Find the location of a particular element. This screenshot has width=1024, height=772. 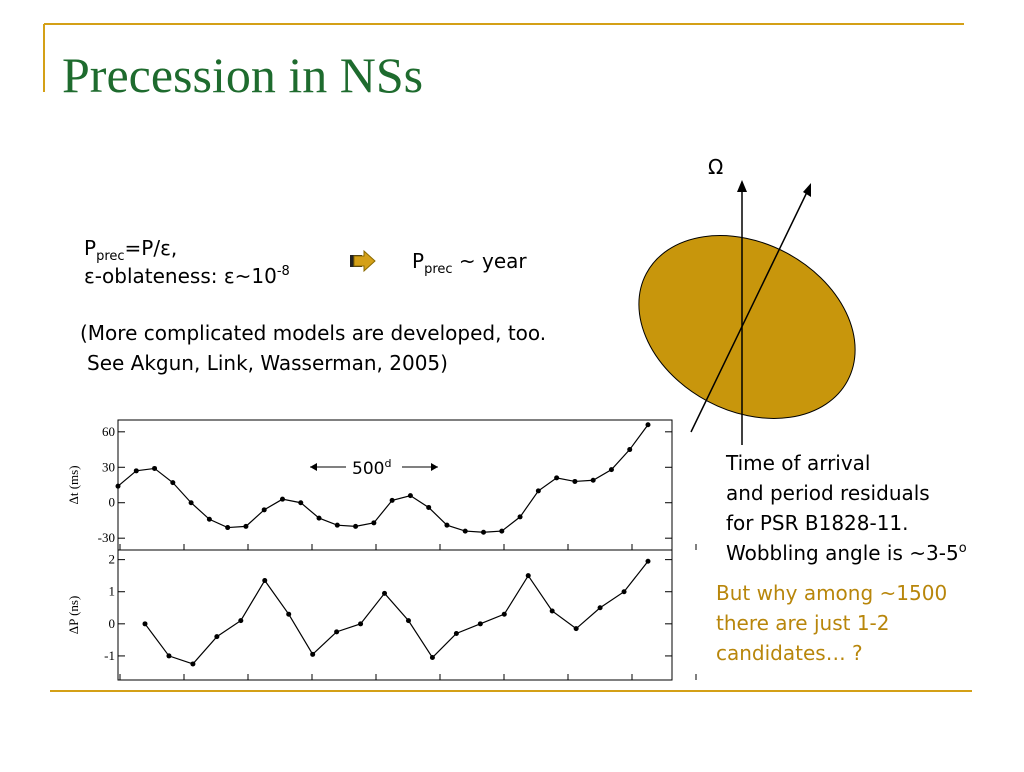

superscript: -8 is located at coordinates (283, 271).